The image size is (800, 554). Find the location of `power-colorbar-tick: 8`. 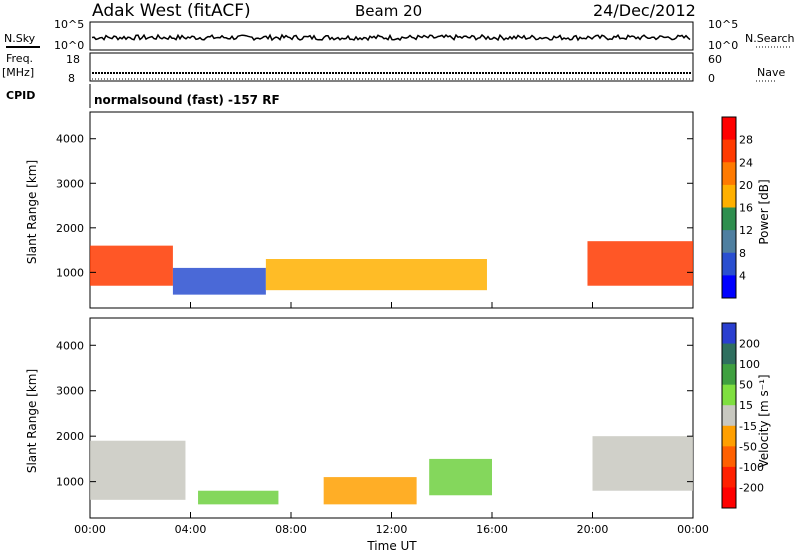

power-colorbar-tick: 8 is located at coordinates (742, 253).